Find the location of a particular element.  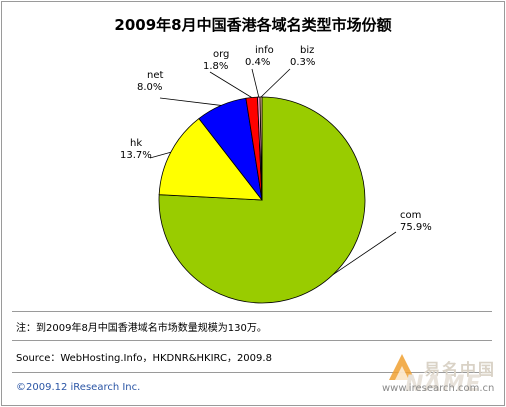

leader-line-info is located at coordinates (255, 83).